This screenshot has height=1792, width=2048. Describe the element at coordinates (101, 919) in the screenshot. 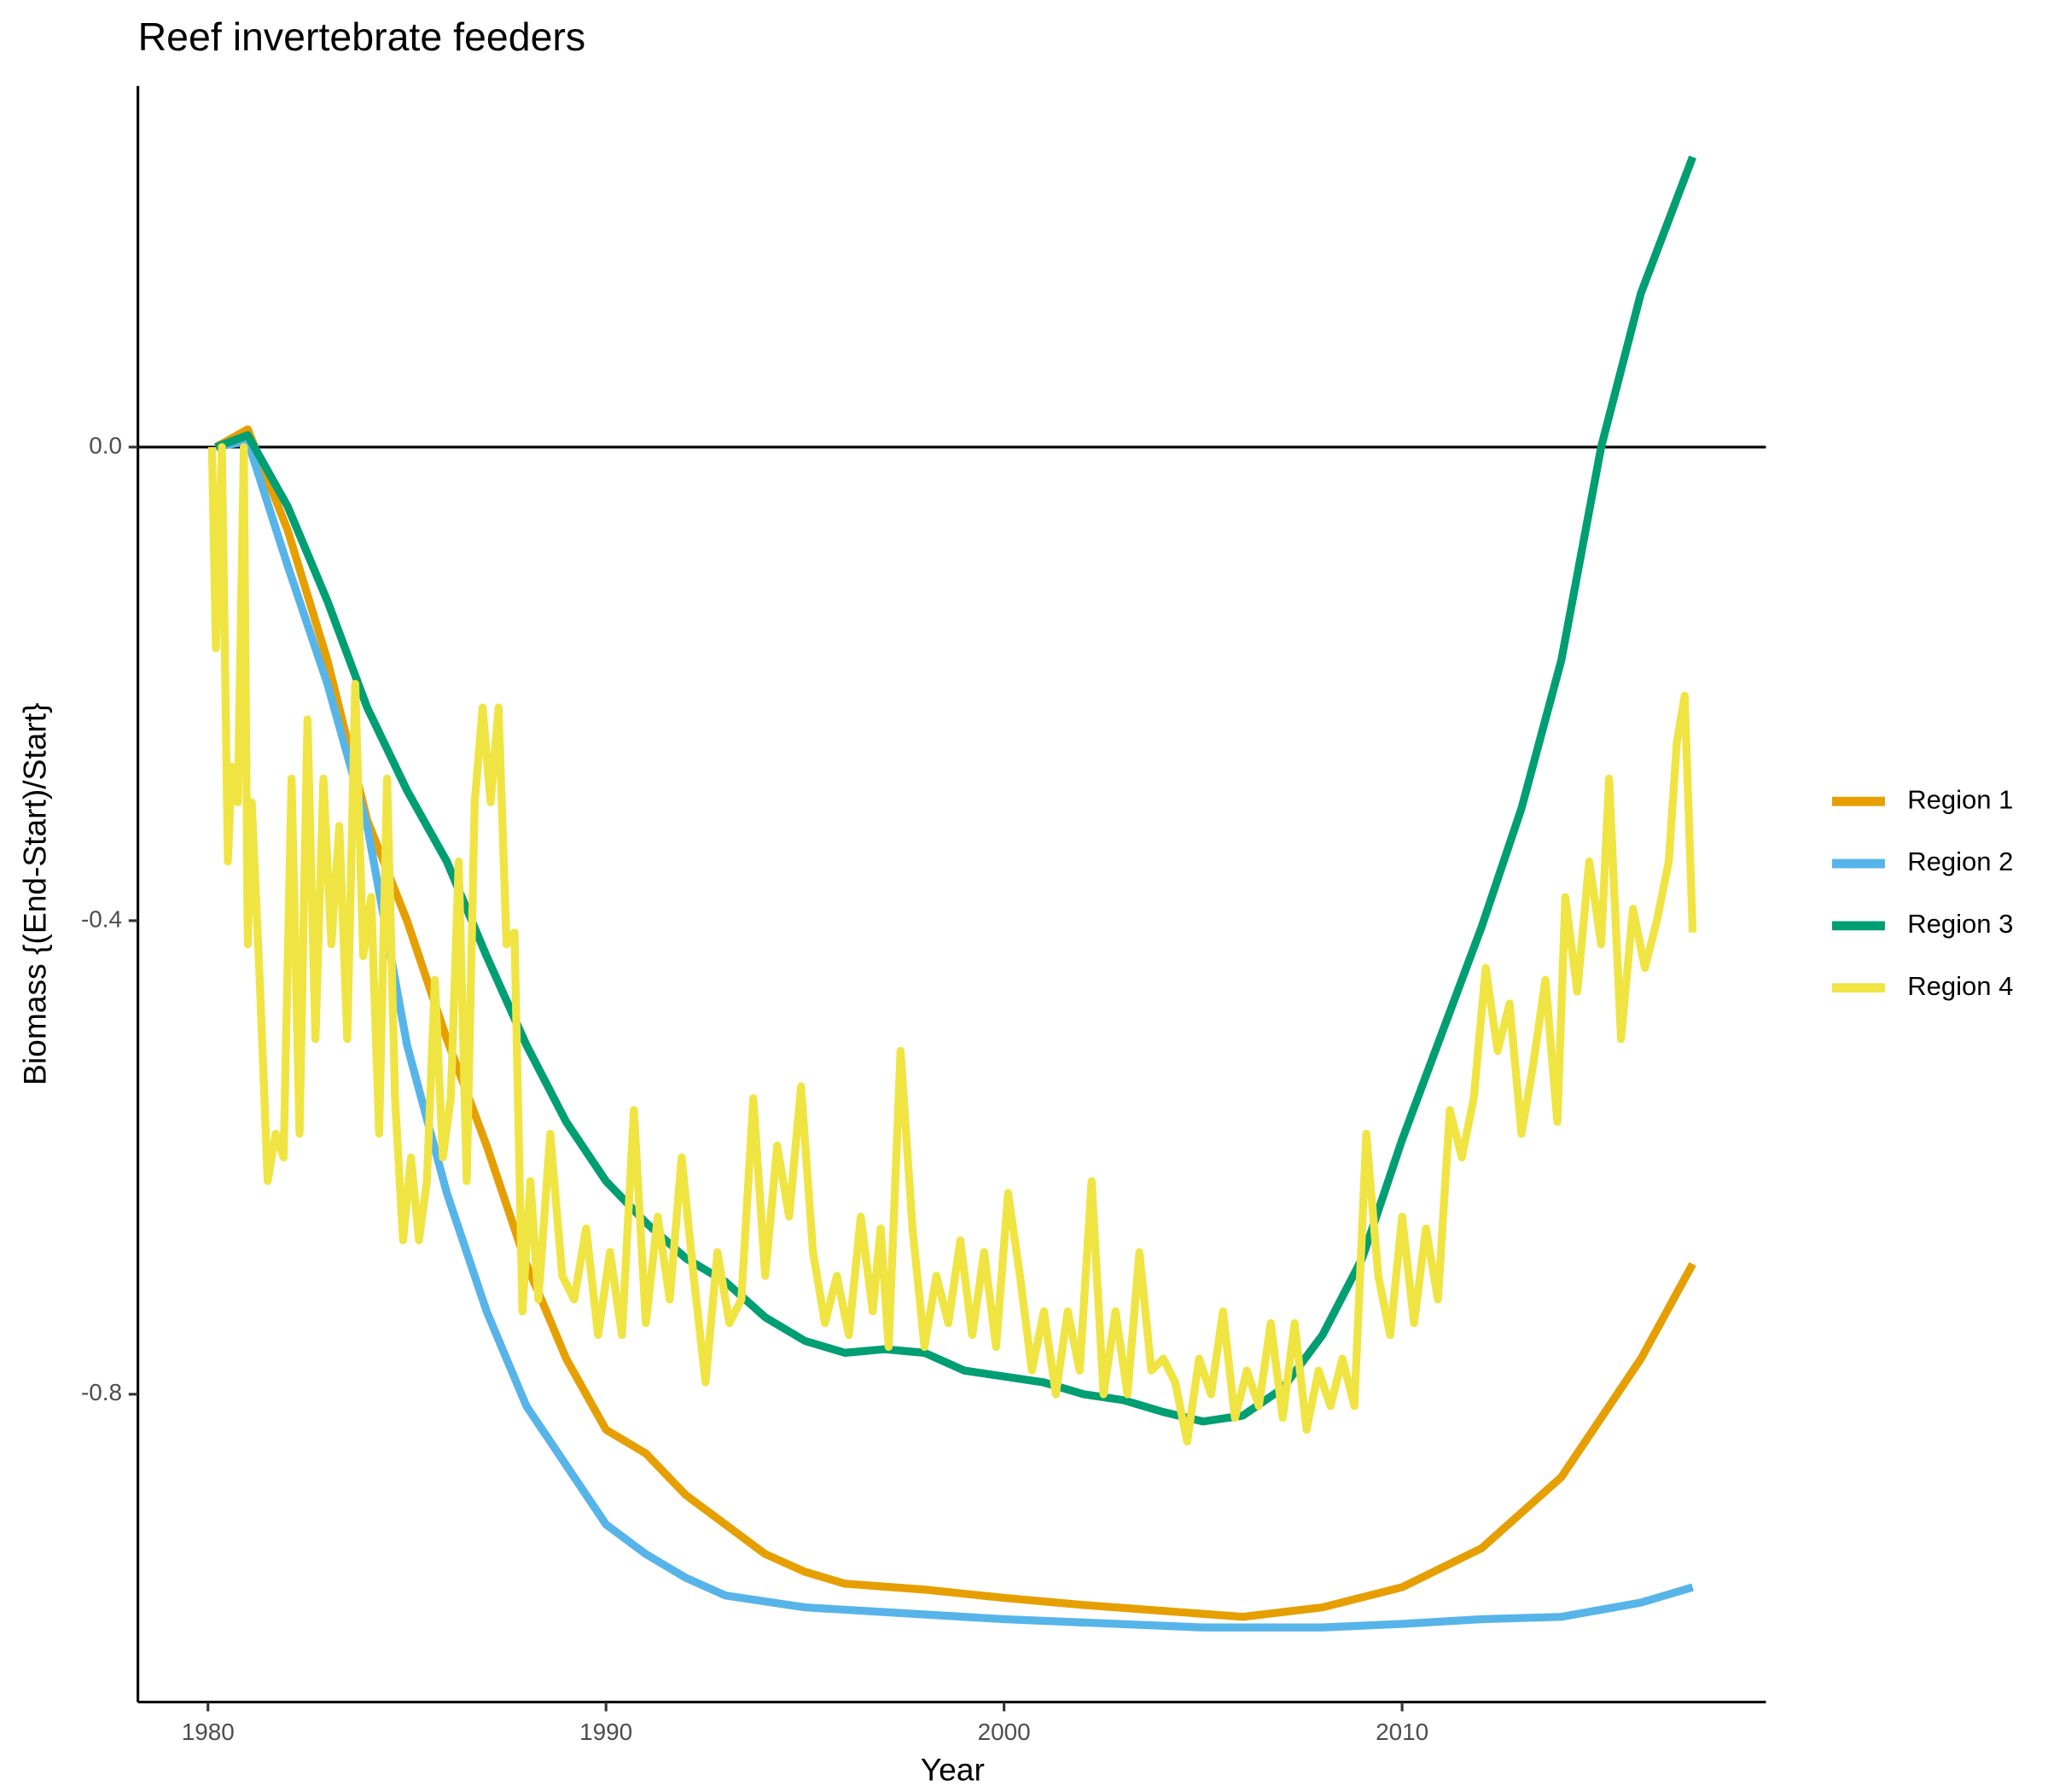

I see `y-tick-label: -0.4` at that location.